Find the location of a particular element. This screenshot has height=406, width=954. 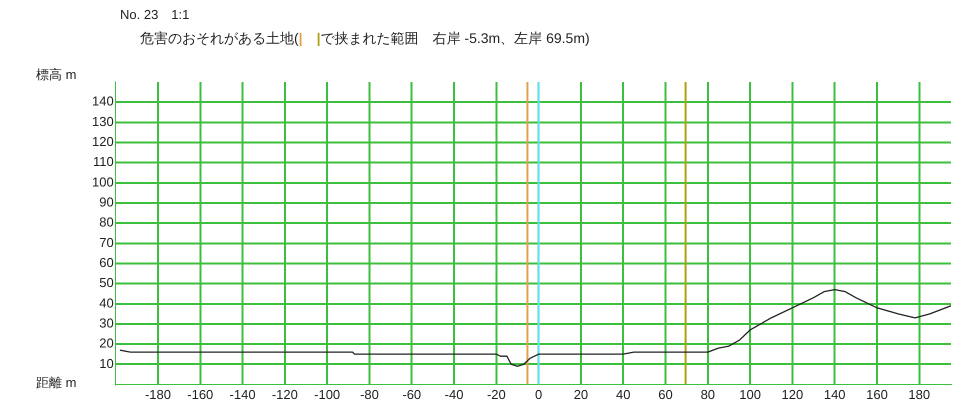

x-tick-label: 140 is located at coordinates (835, 394).